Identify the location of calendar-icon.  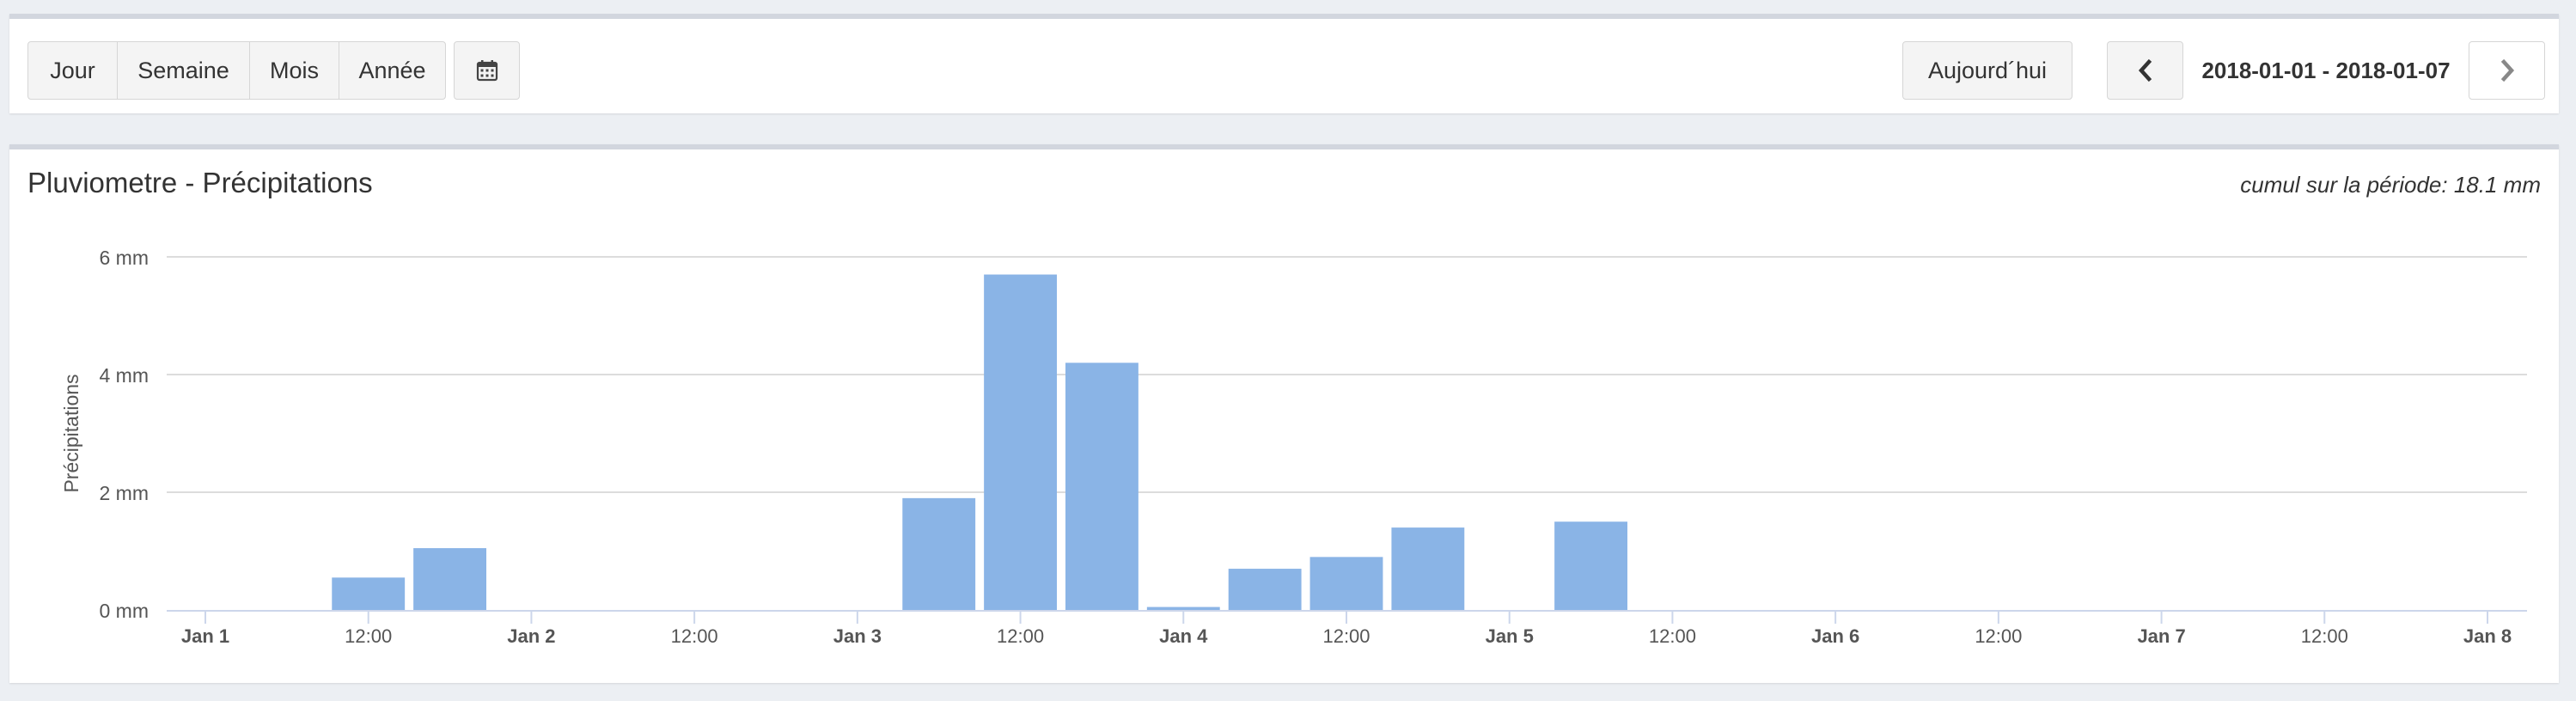
(486, 71).